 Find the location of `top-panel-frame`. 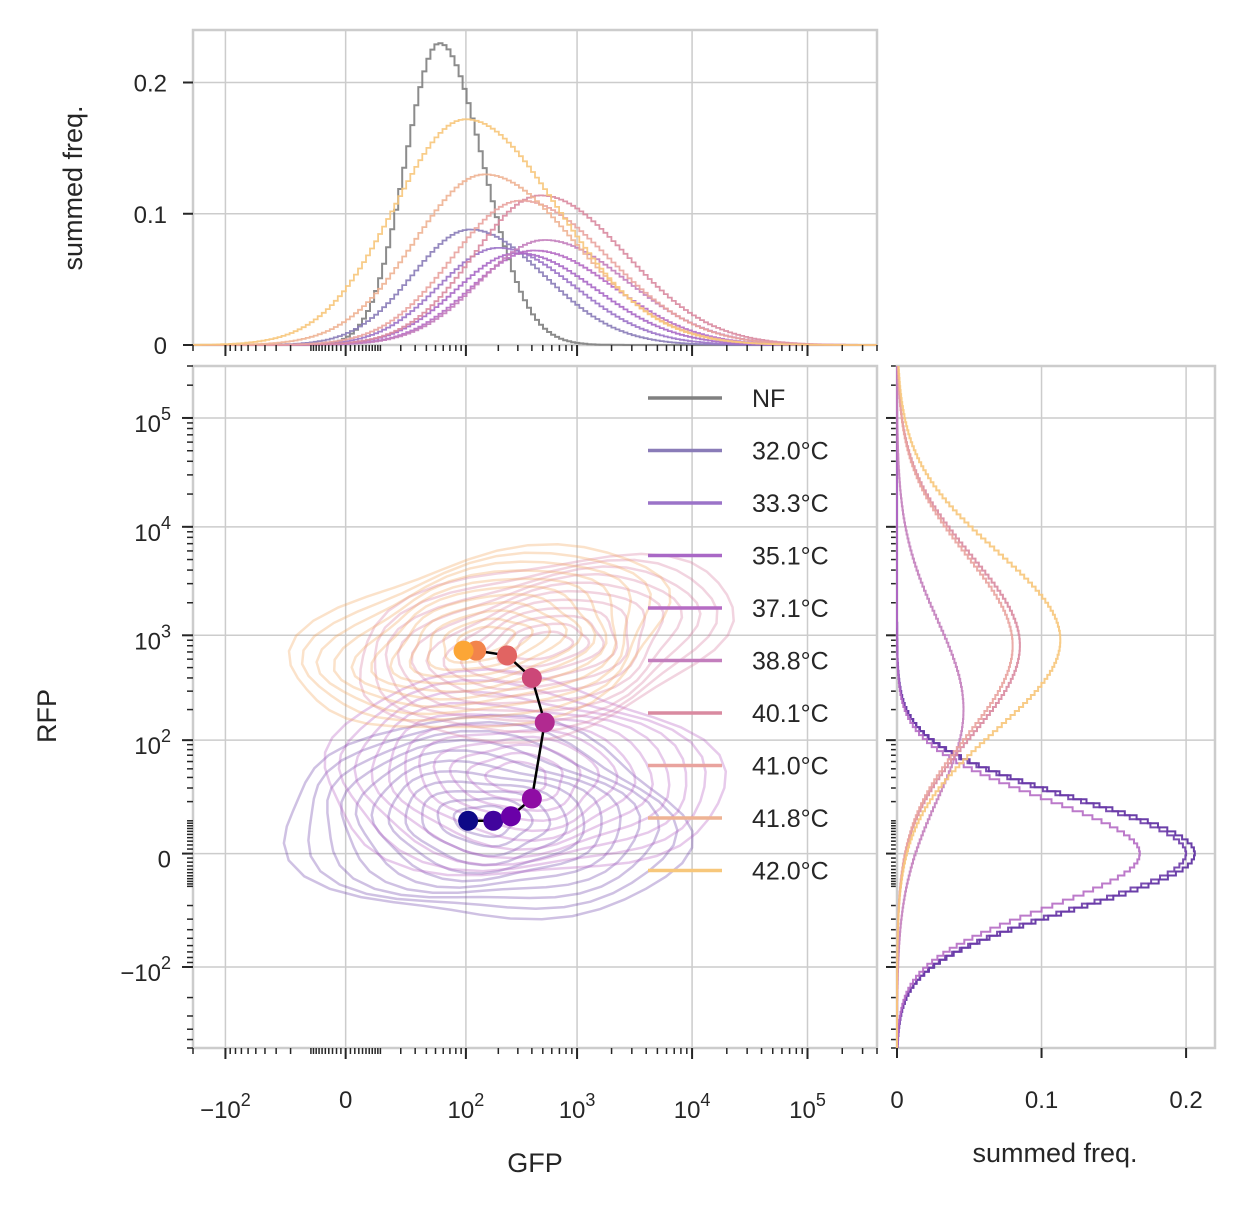

top-panel-frame is located at coordinates (535, 187).